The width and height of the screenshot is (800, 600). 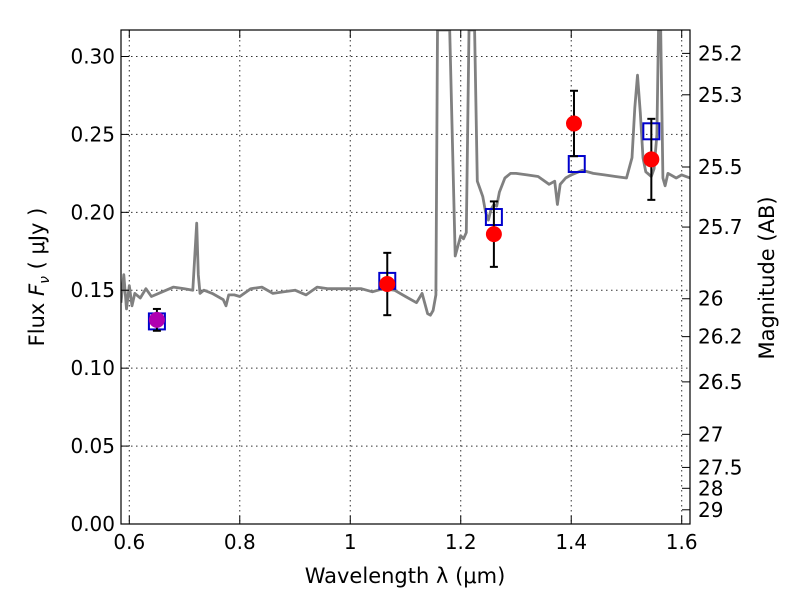 I want to click on y-tick-label: 0.30, so click(x=92, y=56).